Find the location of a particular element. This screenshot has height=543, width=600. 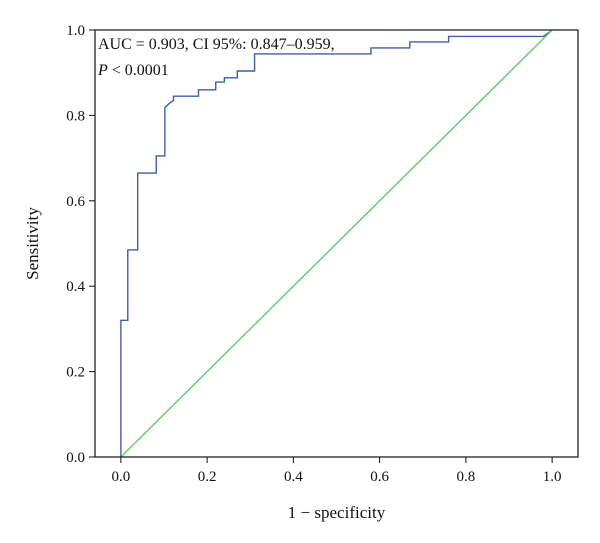

x-tick-label: 1.0 is located at coordinates (552, 477).